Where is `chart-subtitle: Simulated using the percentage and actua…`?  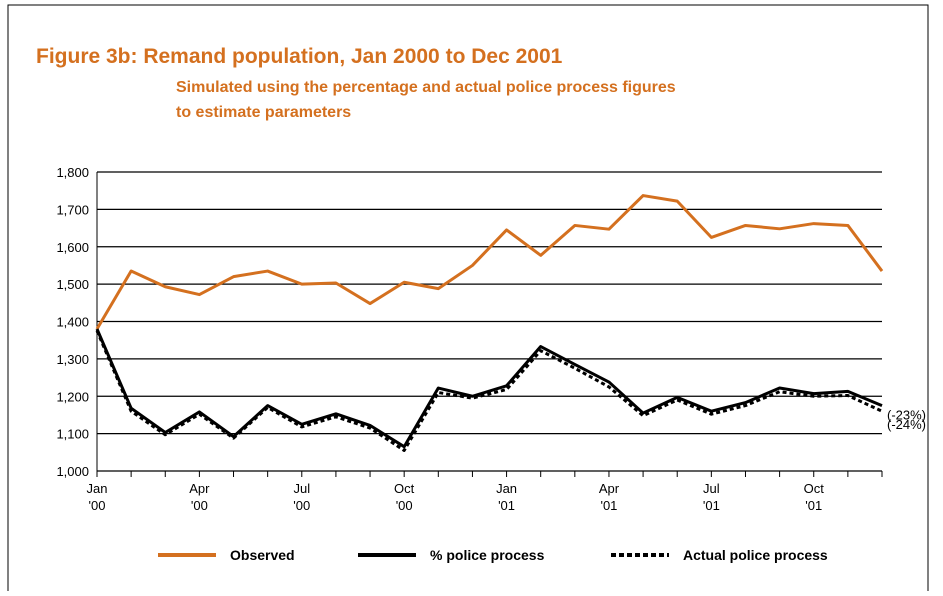
chart-subtitle: Simulated using the percentage and actua… is located at coordinates (426, 87).